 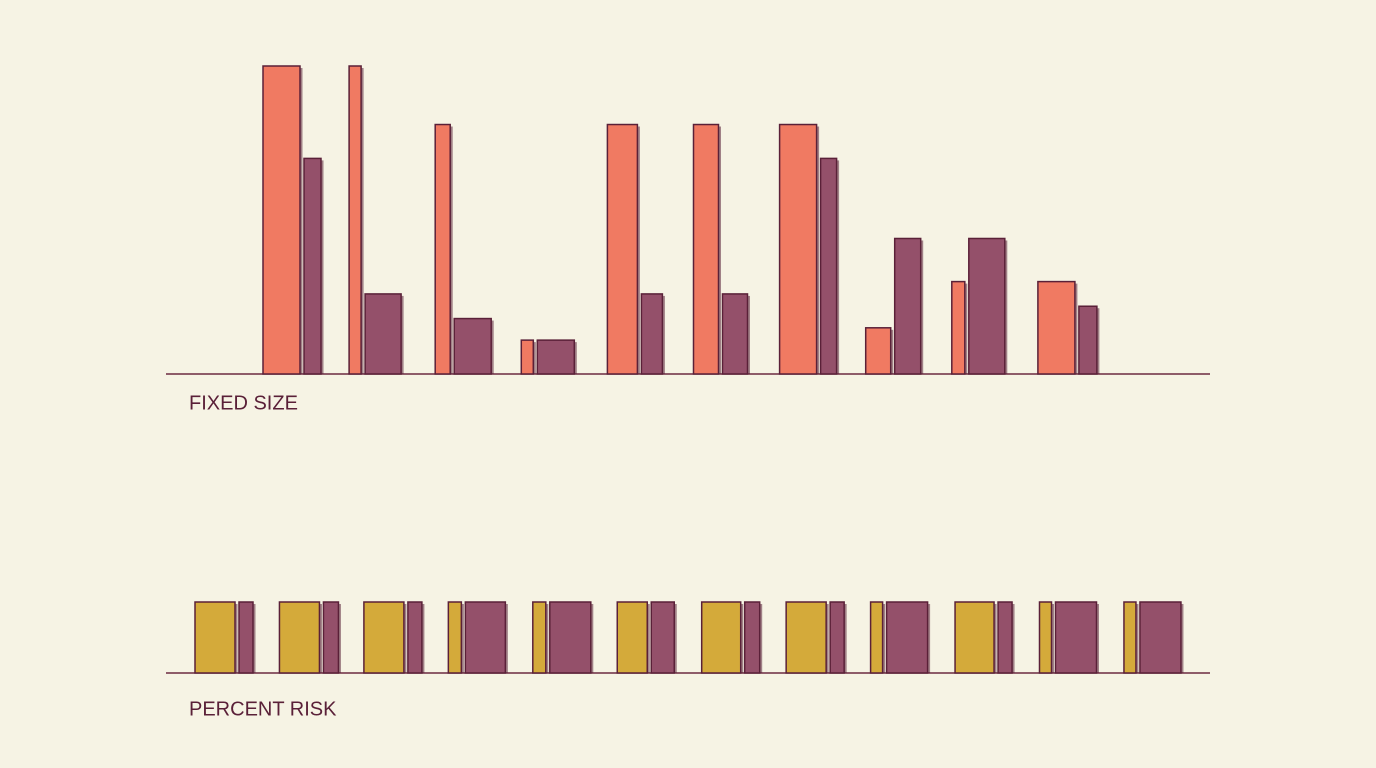 I want to click on chart-label: PERCENT RISK, so click(x=263, y=709).